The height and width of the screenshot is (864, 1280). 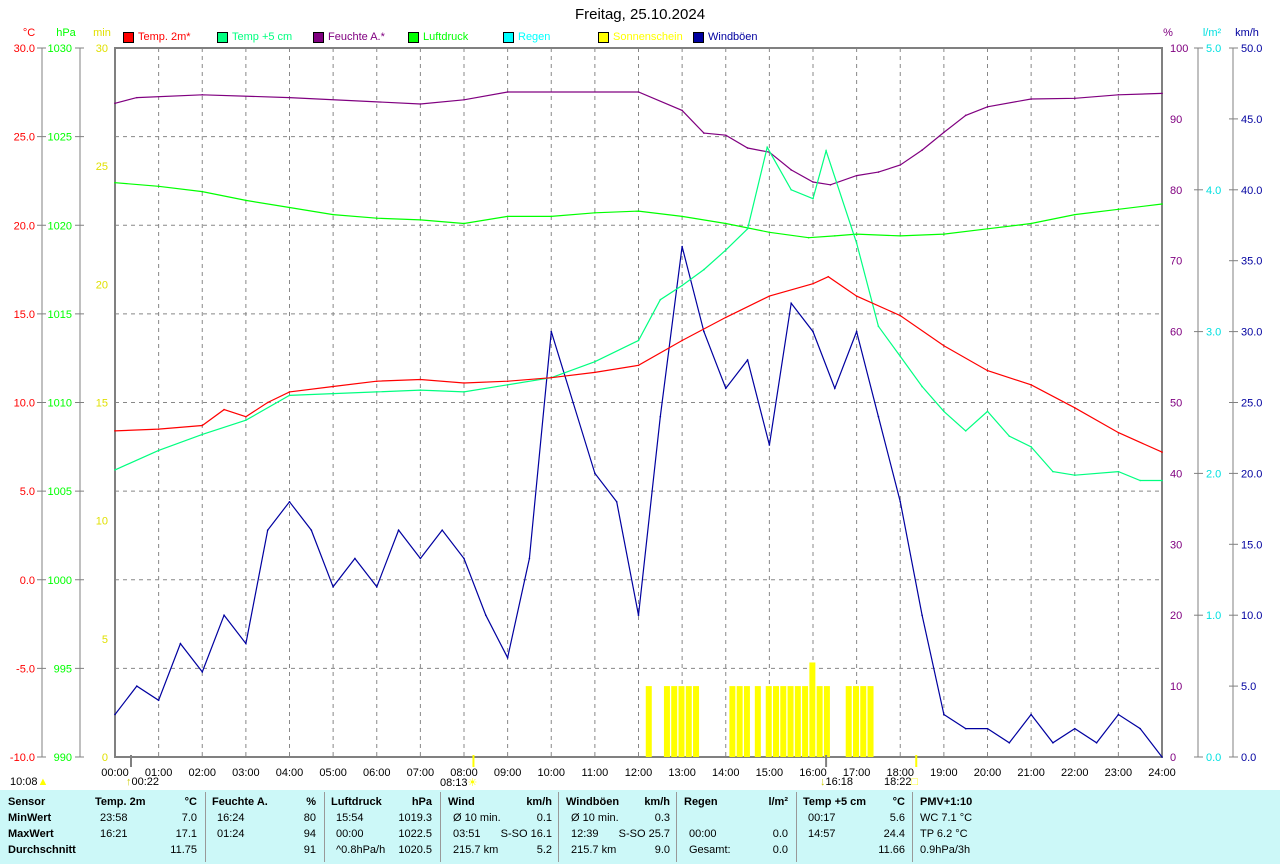 I want to click on y-tick-label: 1005, so click(x=60, y=492).